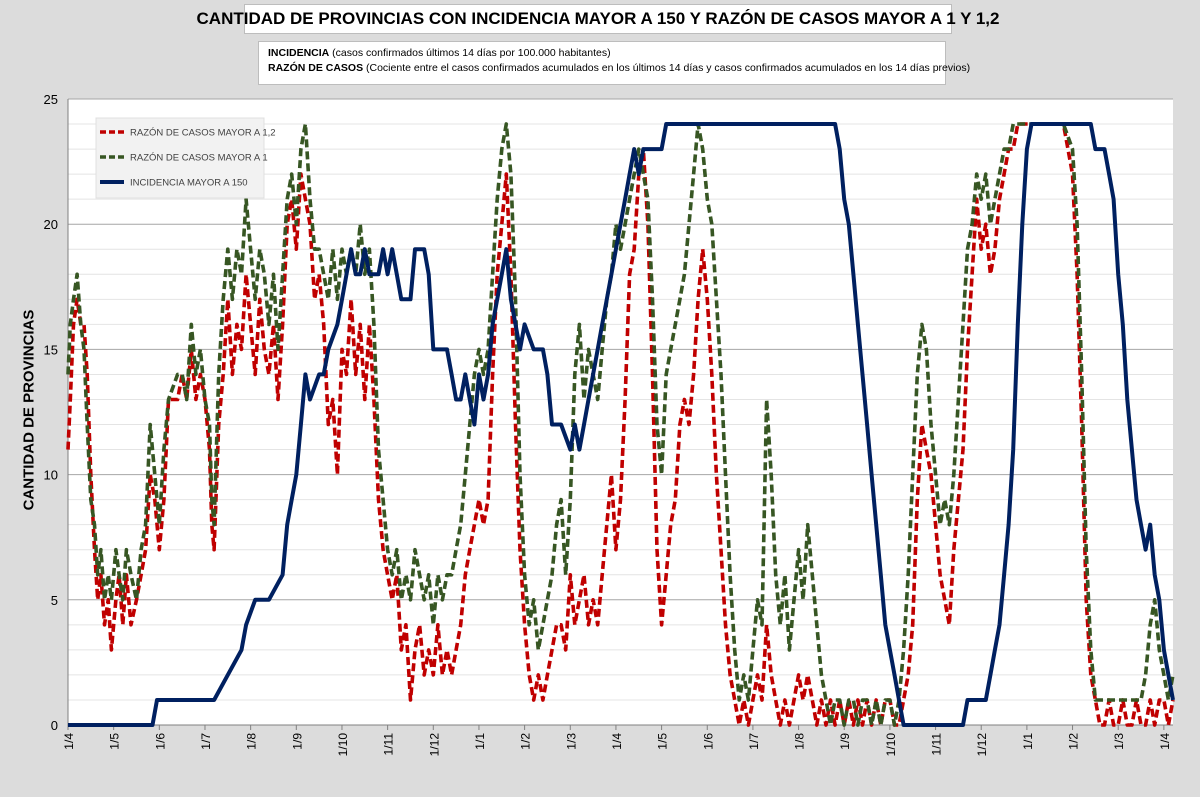 The width and height of the screenshot is (1200, 797). I want to click on y-tick-label: 10, so click(51, 475).